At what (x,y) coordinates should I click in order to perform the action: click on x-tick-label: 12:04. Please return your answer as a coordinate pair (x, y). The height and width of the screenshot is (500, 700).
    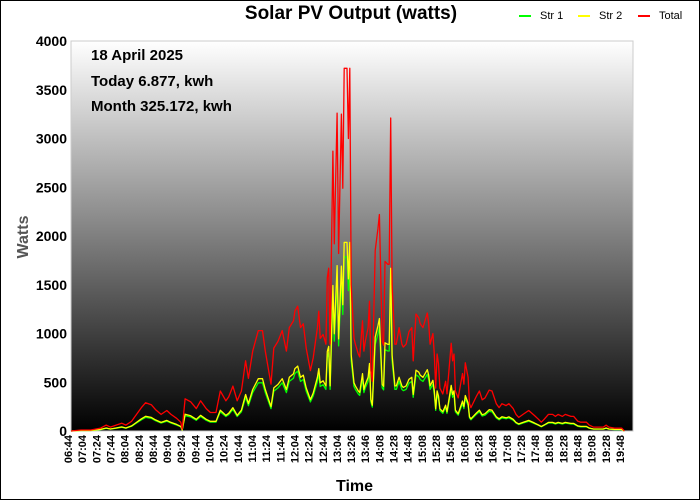
    Looking at the image, I should click on (295, 448).